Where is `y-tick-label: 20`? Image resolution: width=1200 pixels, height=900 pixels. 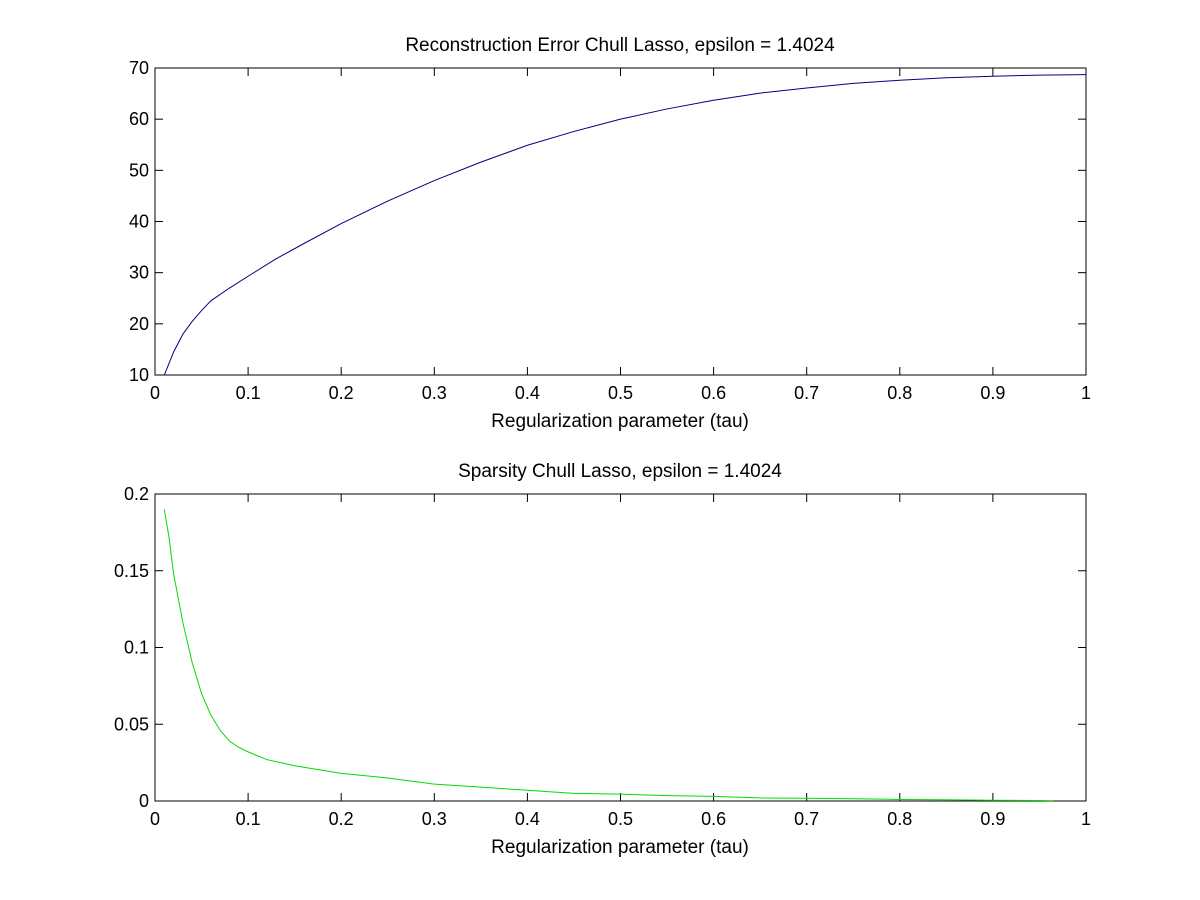
y-tick-label: 20 is located at coordinates (139, 324).